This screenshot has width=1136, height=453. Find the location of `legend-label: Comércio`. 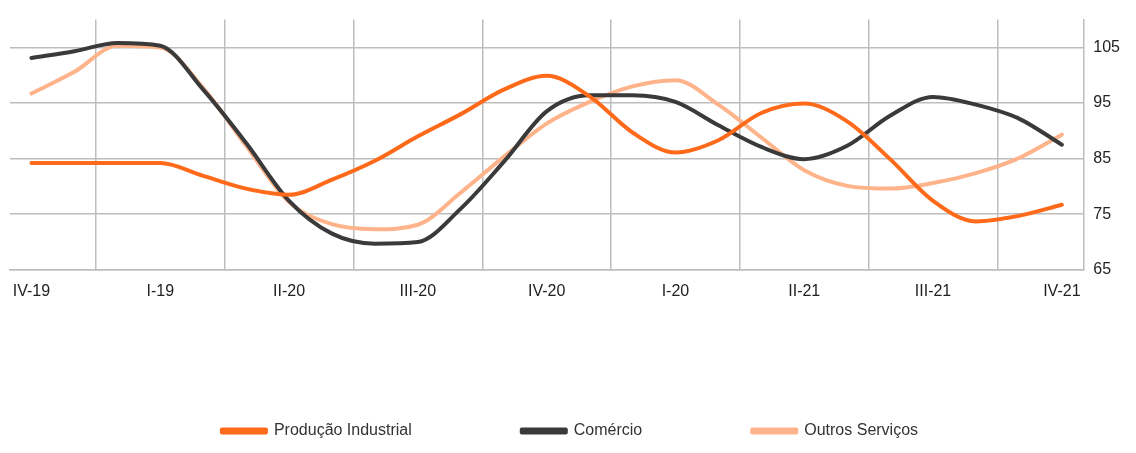

legend-label: Comércio is located at coordinates (608, 430).